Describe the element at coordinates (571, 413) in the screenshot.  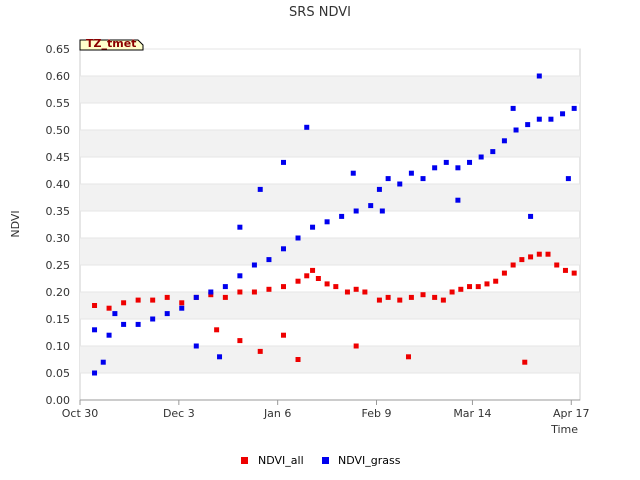
I see `x-tick-label: Apr 17` at that location.